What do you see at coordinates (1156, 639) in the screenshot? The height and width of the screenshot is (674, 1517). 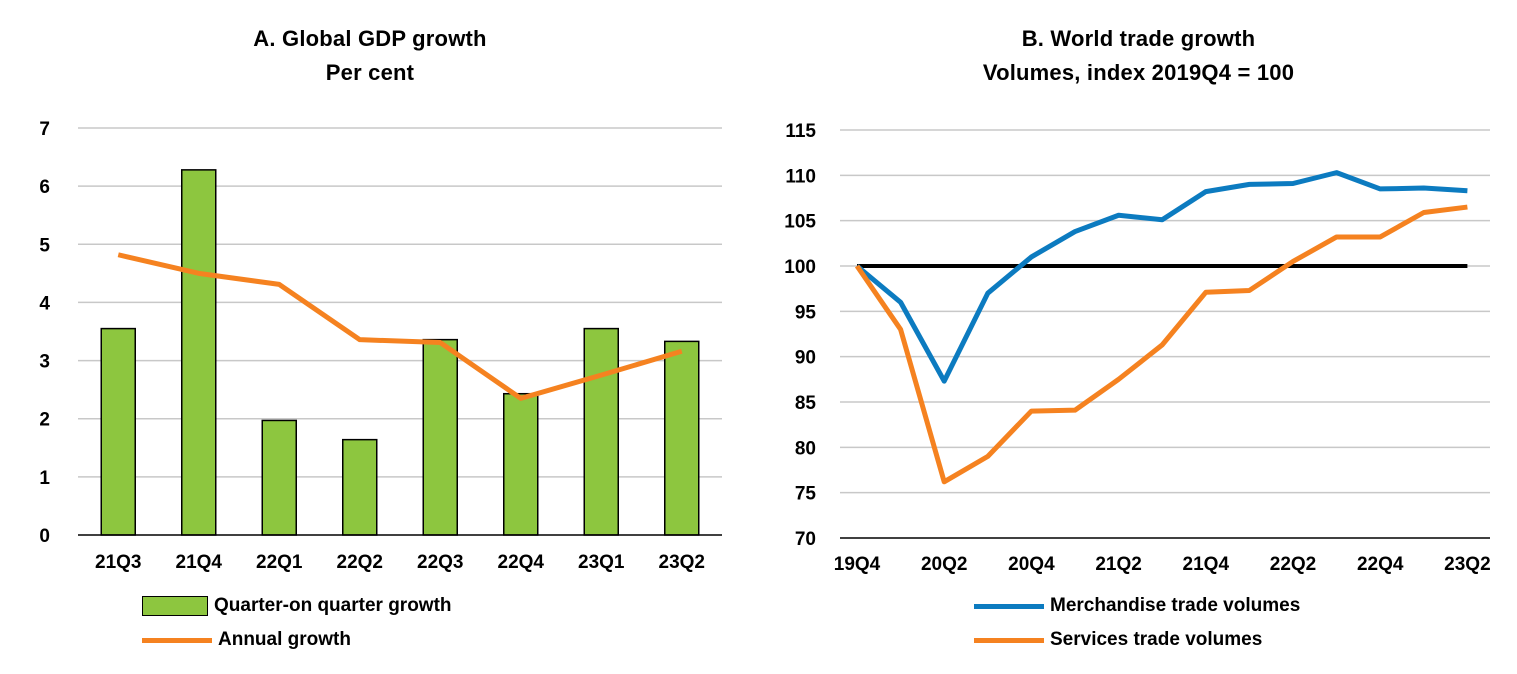 I see `legend-label-services: Services trade volumes` at bounding box center [1156, 639].